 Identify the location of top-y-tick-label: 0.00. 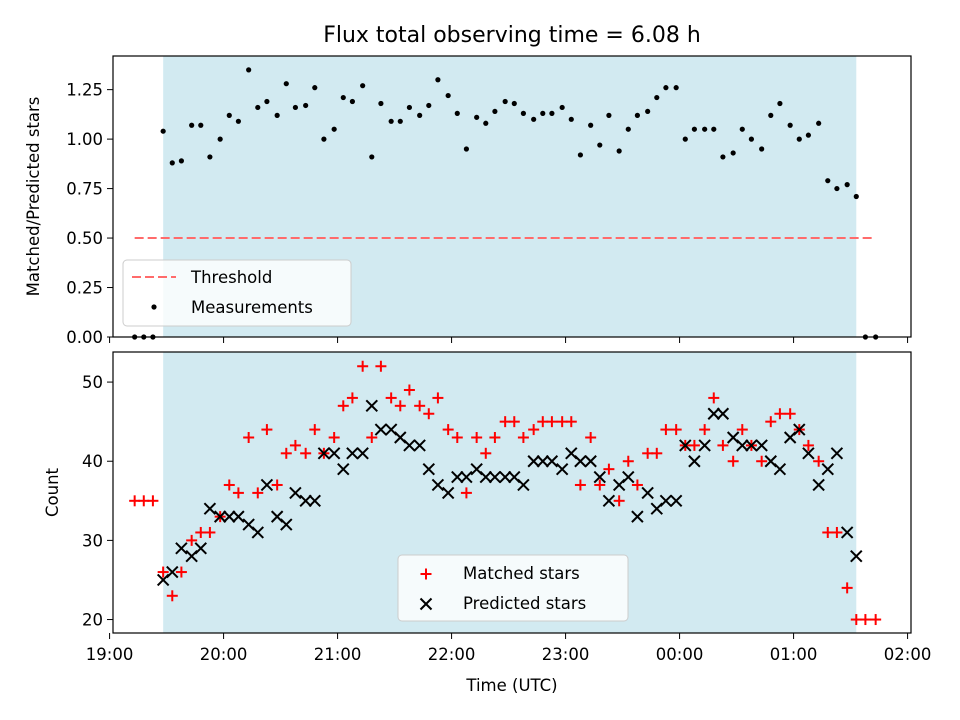
(84, 337).